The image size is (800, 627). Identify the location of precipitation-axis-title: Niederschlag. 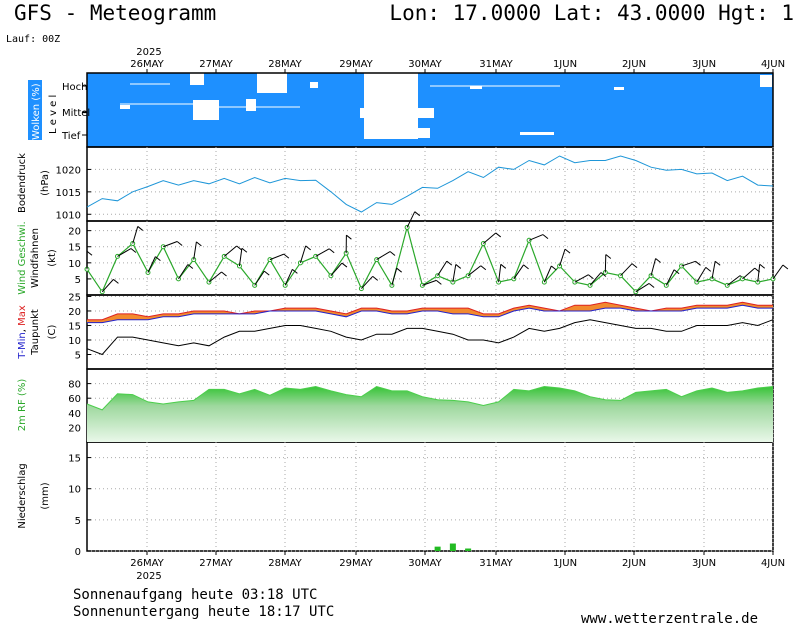
(22, 495).